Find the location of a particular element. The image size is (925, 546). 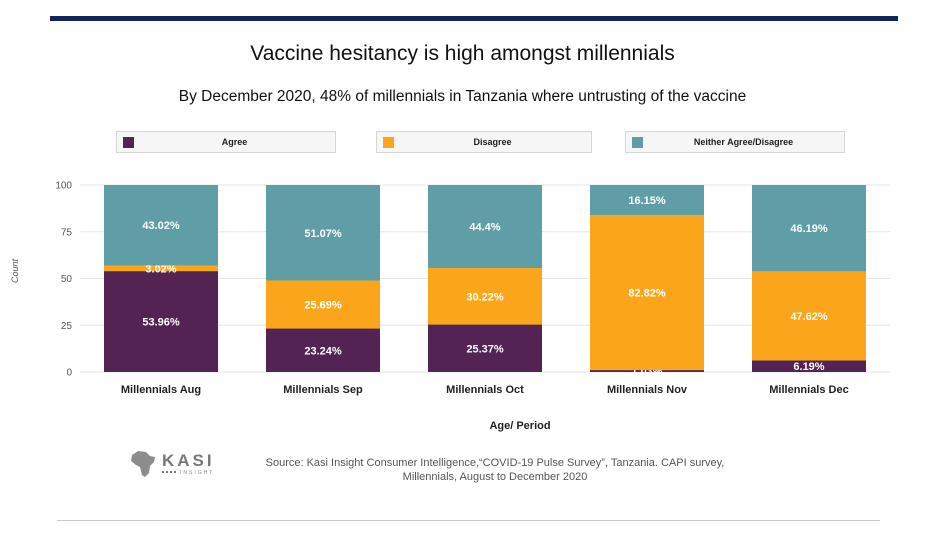

y-tick-label: 0 is located at coordinates (69, 373).